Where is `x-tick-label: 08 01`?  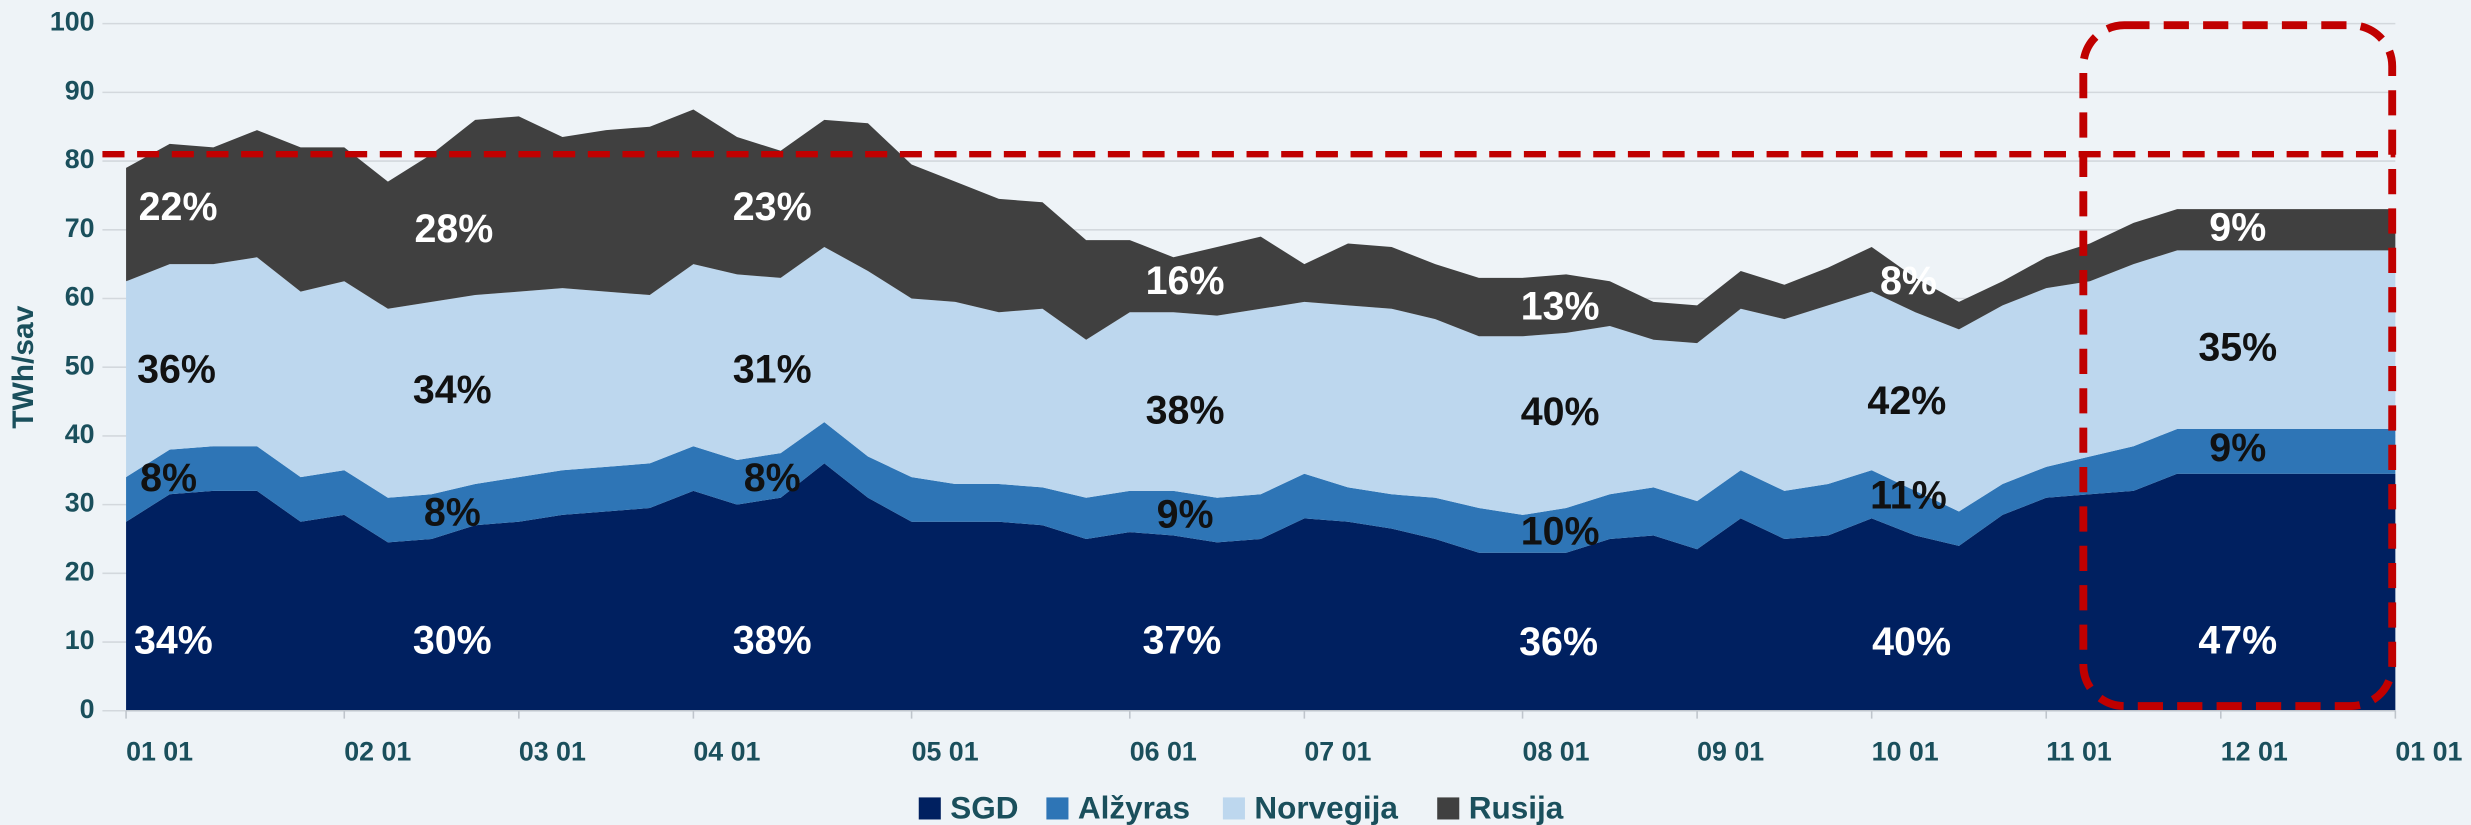 x-tick-label: 08 01 is located at coordinates (1556, 751).